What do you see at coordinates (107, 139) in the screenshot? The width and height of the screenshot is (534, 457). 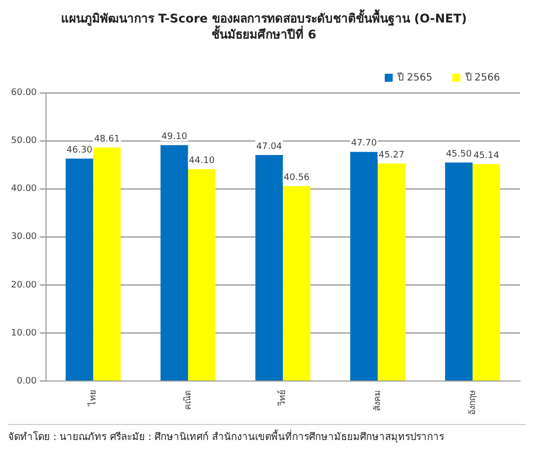 I see `data-label: 48.61` at bounding box center [107, 139].